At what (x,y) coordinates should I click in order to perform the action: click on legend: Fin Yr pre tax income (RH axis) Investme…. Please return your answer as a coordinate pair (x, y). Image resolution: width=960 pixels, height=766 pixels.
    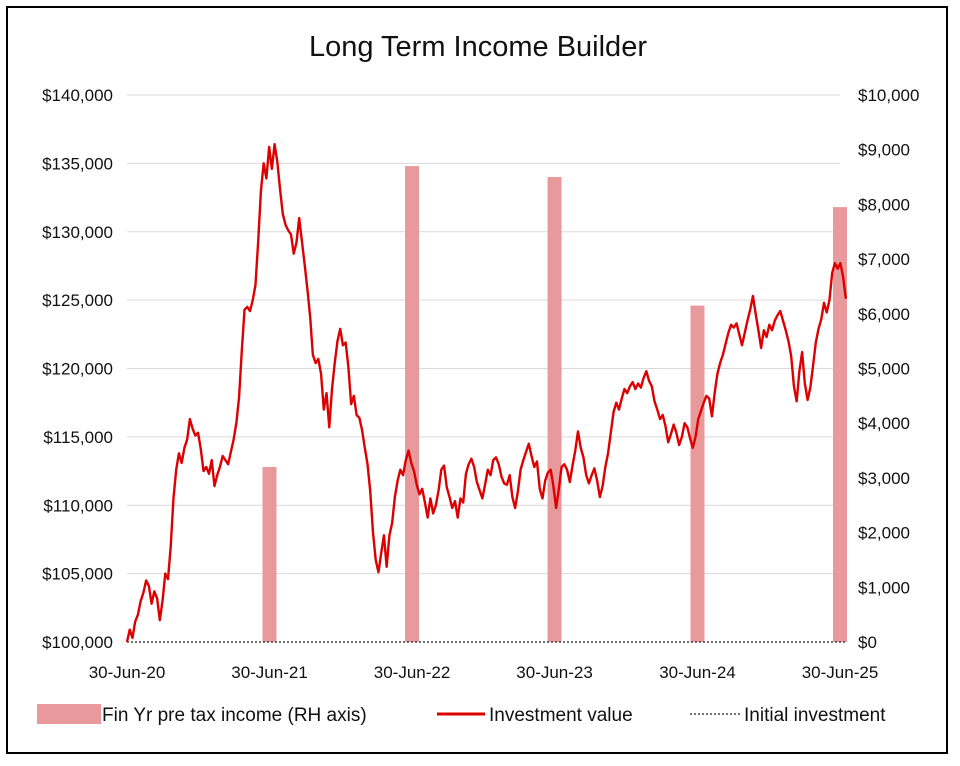
    Looking at the image, I should click on (461, 715).